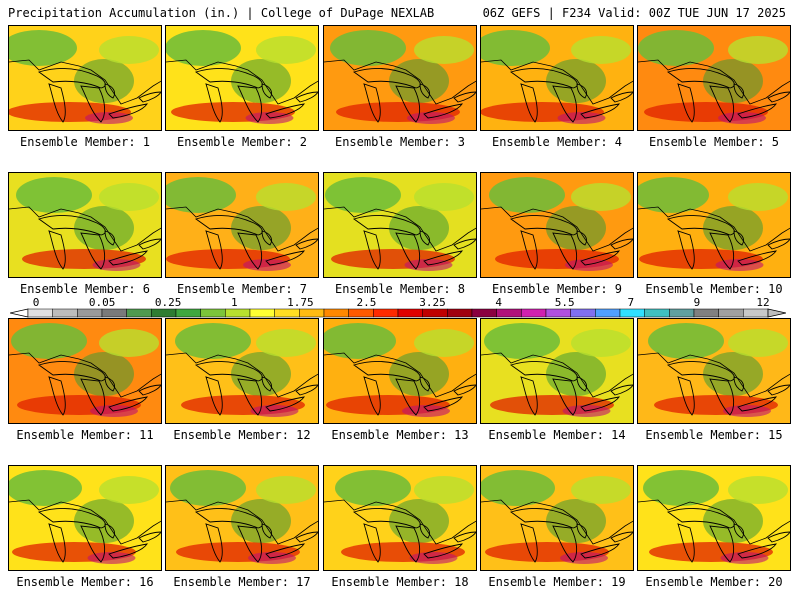 Image resolution: width=800 pixels, height=600 pixels. I want to click on ensemble-member-label: Ensemble Member: 6, so click(85, 289).